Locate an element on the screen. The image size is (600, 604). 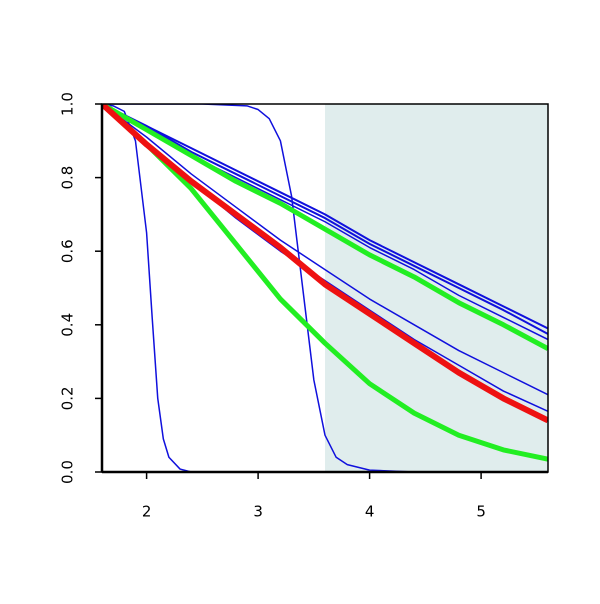
x-tick-label: 4 is located at coordinates (370, 512).